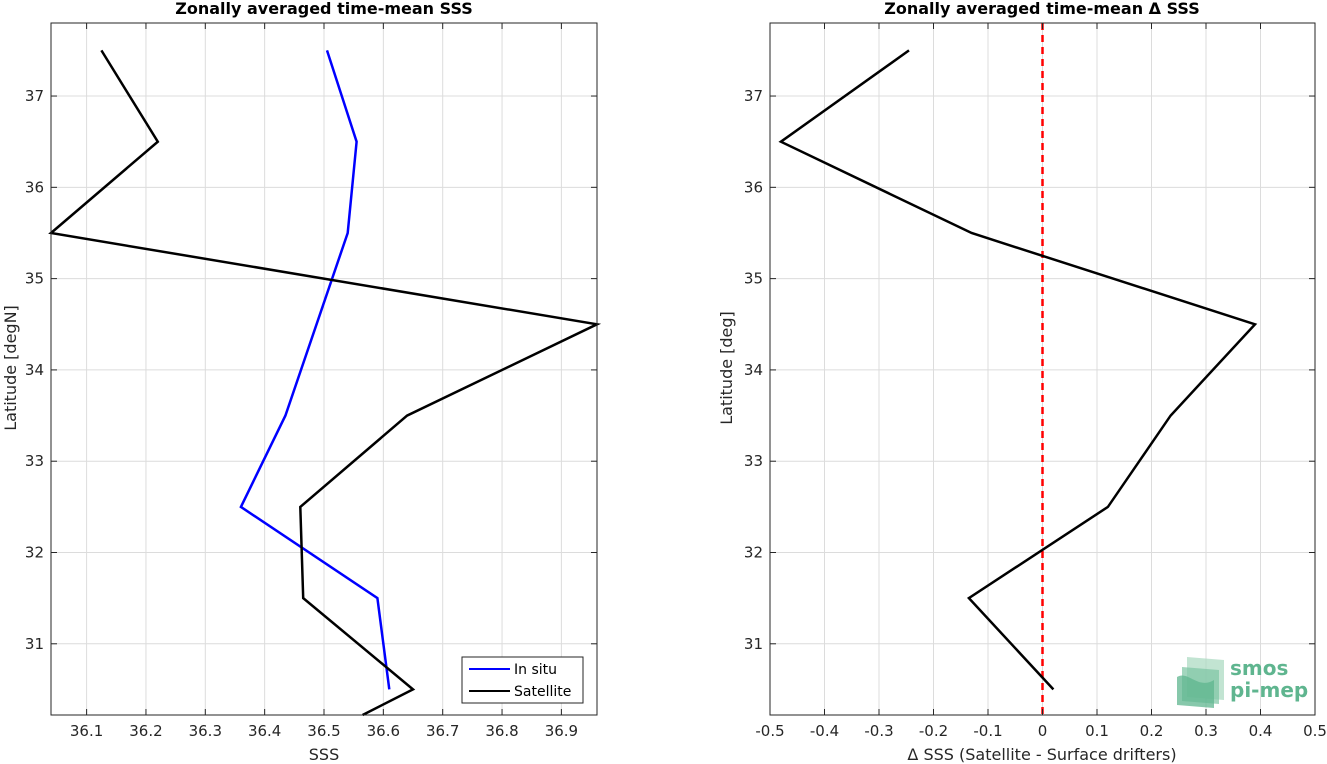 The image size is (1327, 764). Describe the element at coordinates (442, 731) in the screenshot. I see `x-tick-label: 36.7` at that location.